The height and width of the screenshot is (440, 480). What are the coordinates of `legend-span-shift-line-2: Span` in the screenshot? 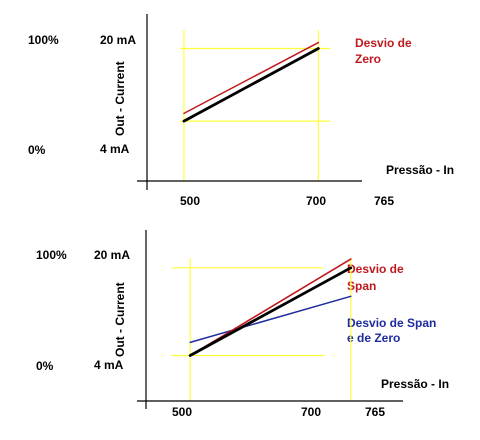 It's located at (361, 286).